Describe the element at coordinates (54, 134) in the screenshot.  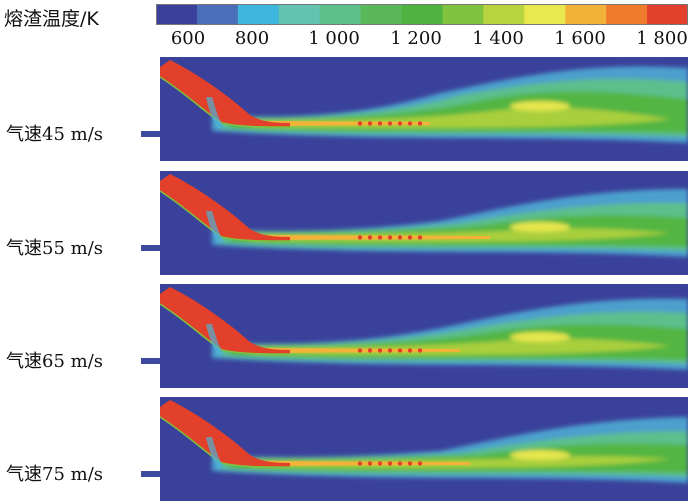
I see `panel-label: 气速45 m/s` at that location.